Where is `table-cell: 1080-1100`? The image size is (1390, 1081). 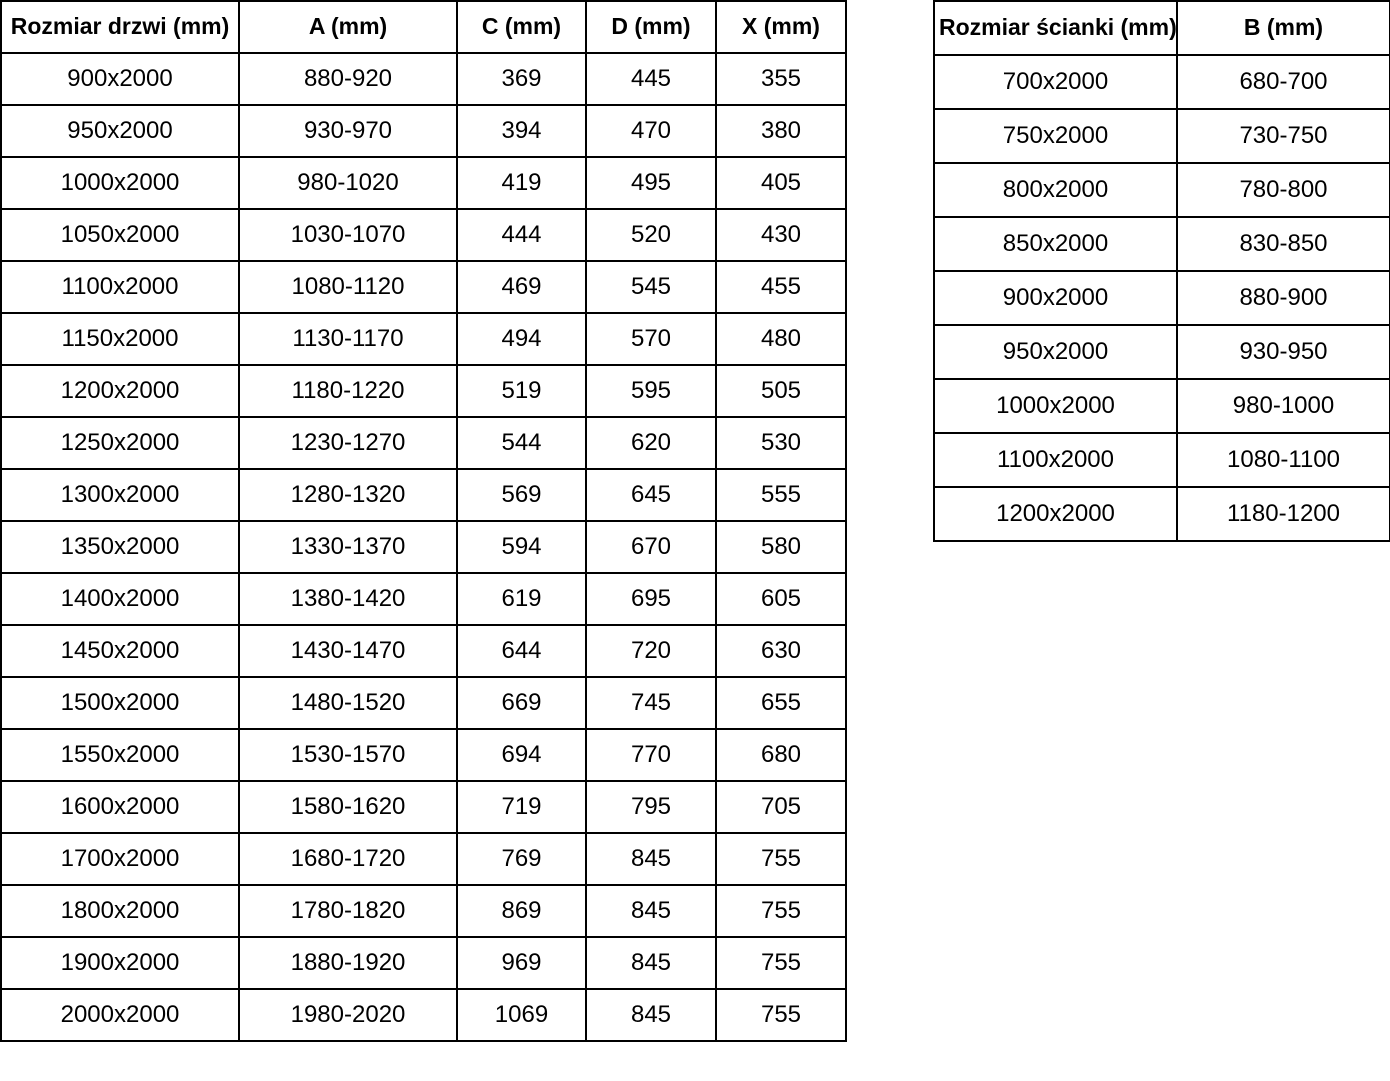
table-cell: 1080-1100 is located at coordinates (1283, 460).